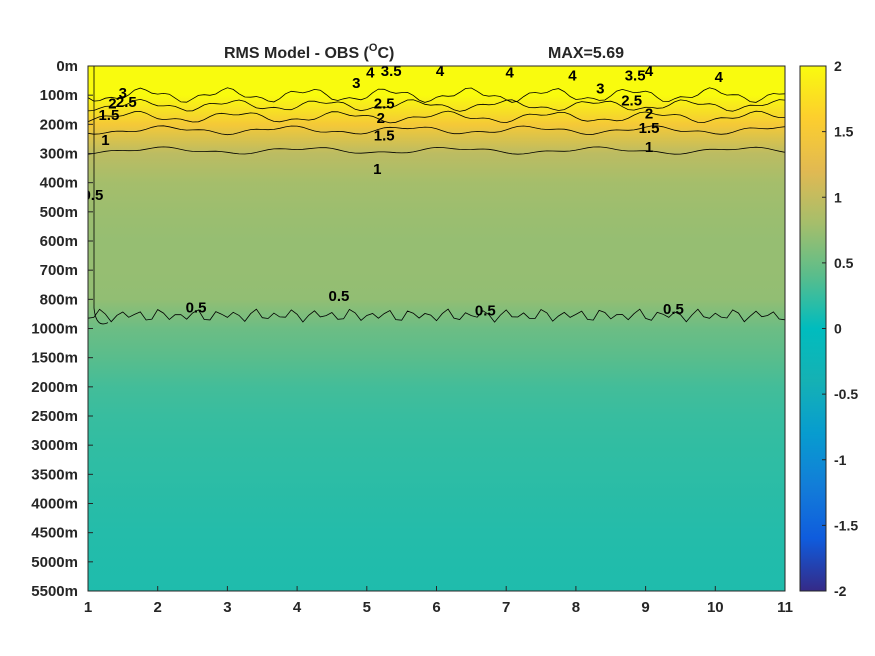  Describe the element at coordinates (576, 607) in the screenshot. I see `x-tick-label: 8` at that location.